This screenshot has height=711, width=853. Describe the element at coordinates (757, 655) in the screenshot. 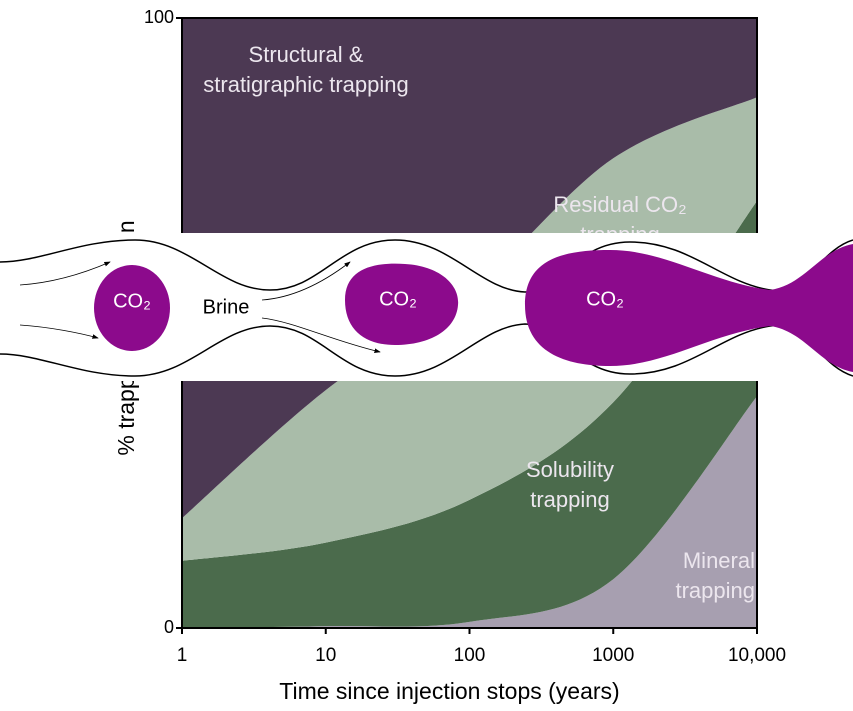

I see `x-tick-label: 10,000` at that location.